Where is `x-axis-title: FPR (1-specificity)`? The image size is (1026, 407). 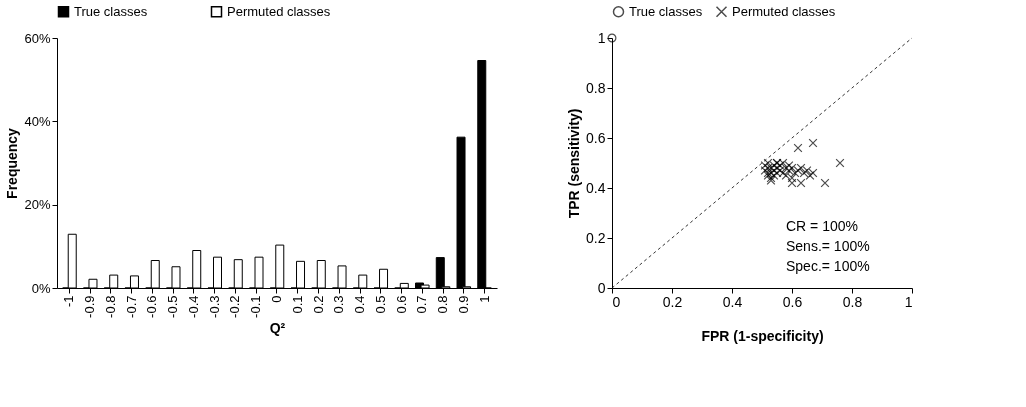 x-axis-title: FPR (1-specificity) is located at coordinates (762, 335).